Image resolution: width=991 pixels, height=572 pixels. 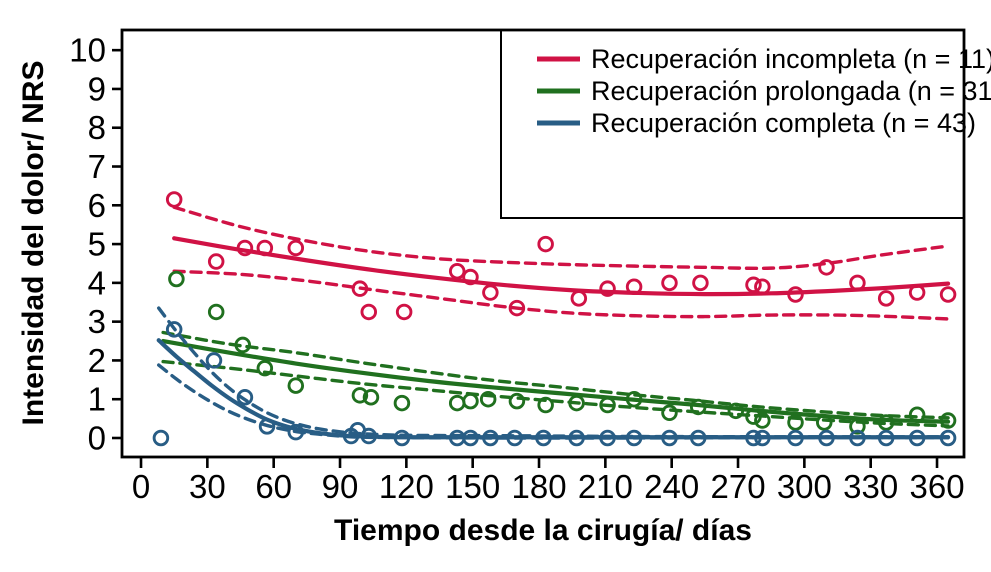 I want to click on x-tick-label: 300, so click(x=804, y=486).